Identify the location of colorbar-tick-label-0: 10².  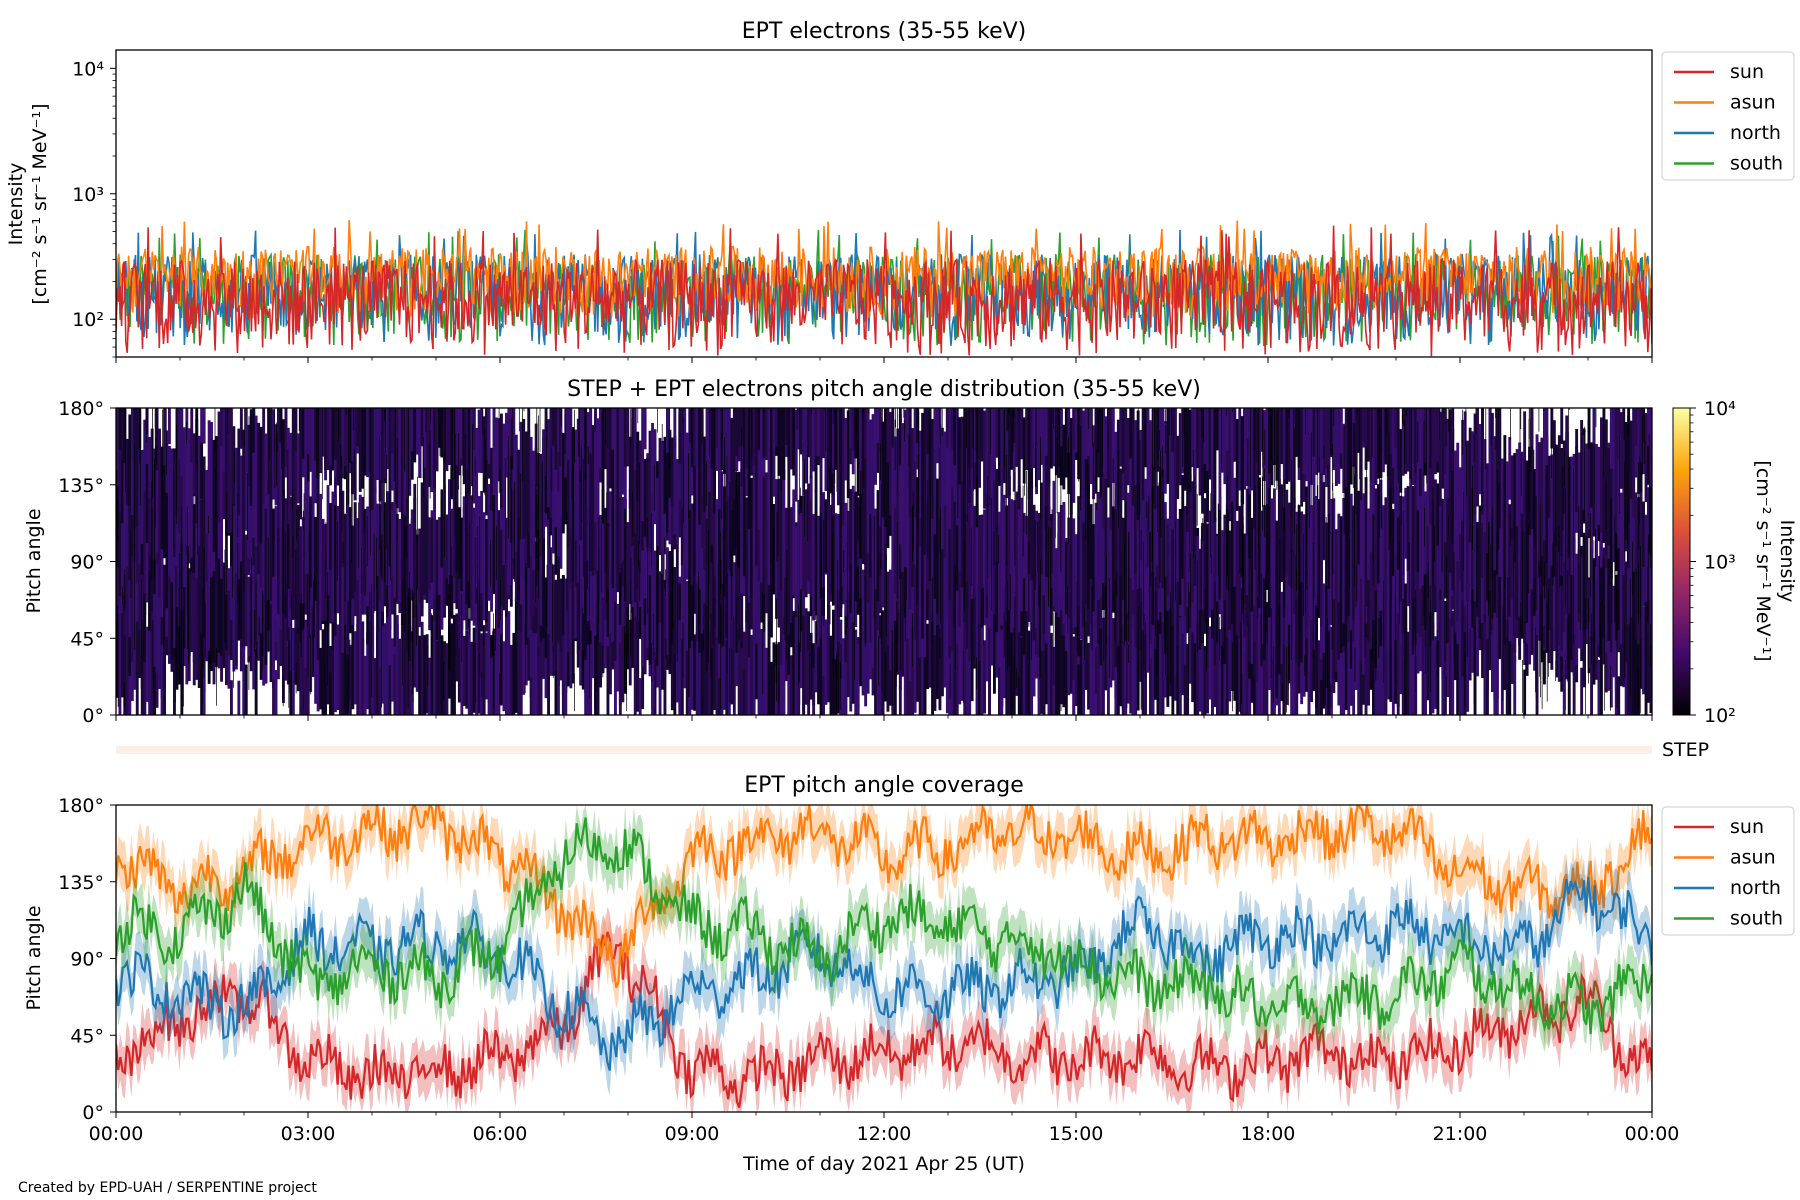
(1720, 716).